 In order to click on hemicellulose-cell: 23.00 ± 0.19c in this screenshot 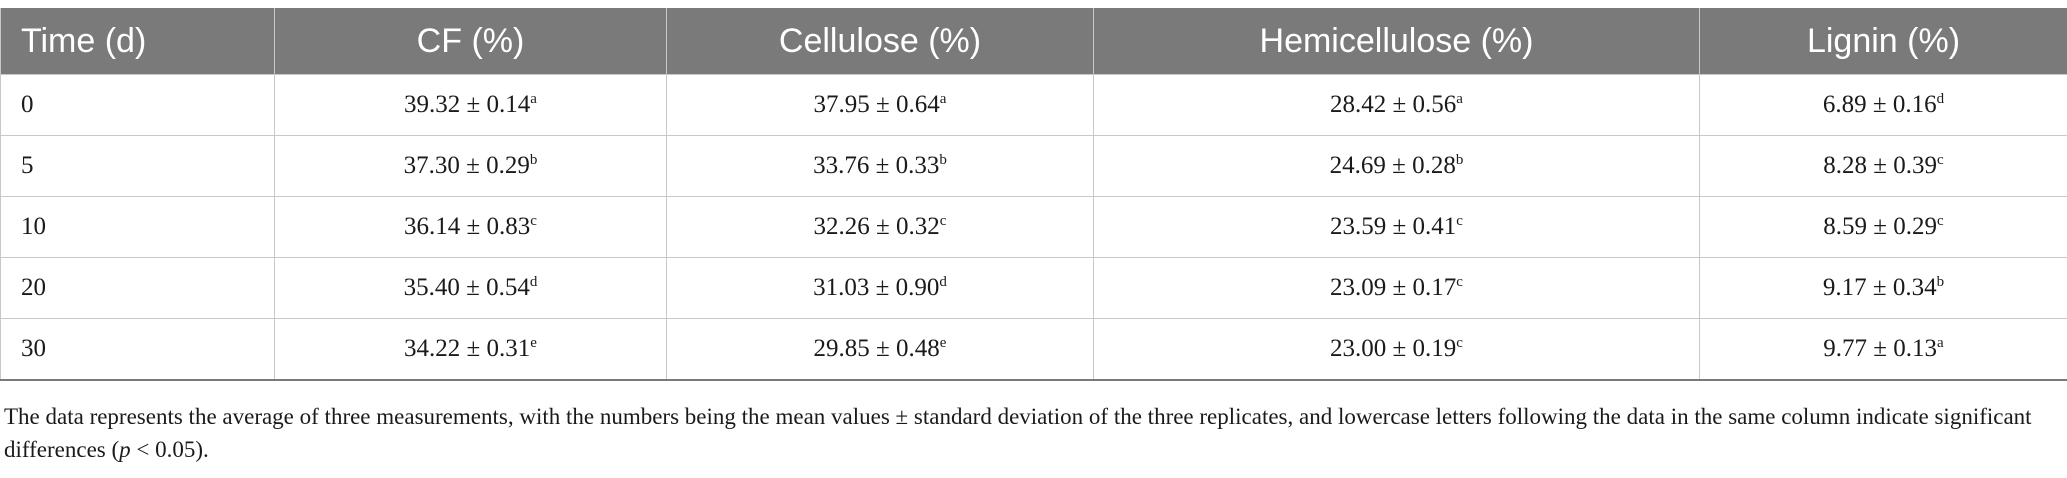, I will do `click(1396, 349)`.